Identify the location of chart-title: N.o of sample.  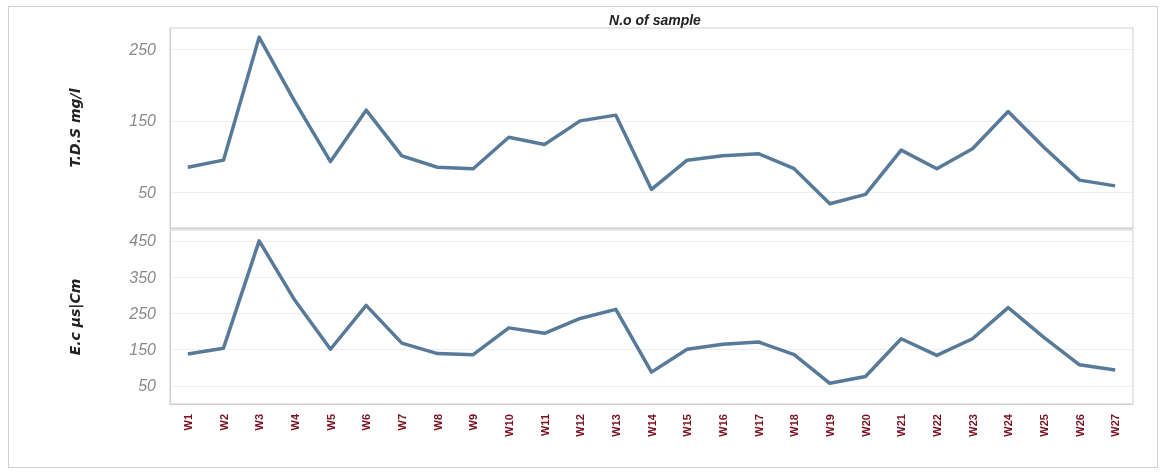
(655, 20).